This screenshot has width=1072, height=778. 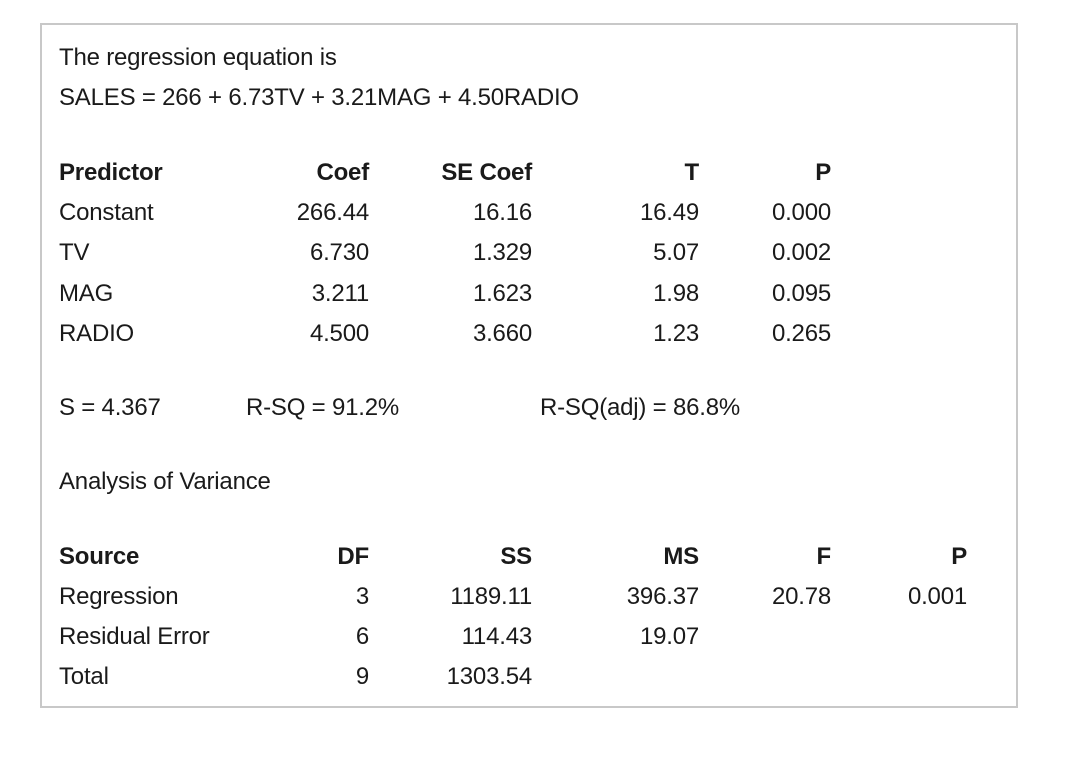 What do you see at coordinates (86, 293) in the screenshot?
I see `coef-row-mag-predictor: MAG` at bounding box center [86, 293].